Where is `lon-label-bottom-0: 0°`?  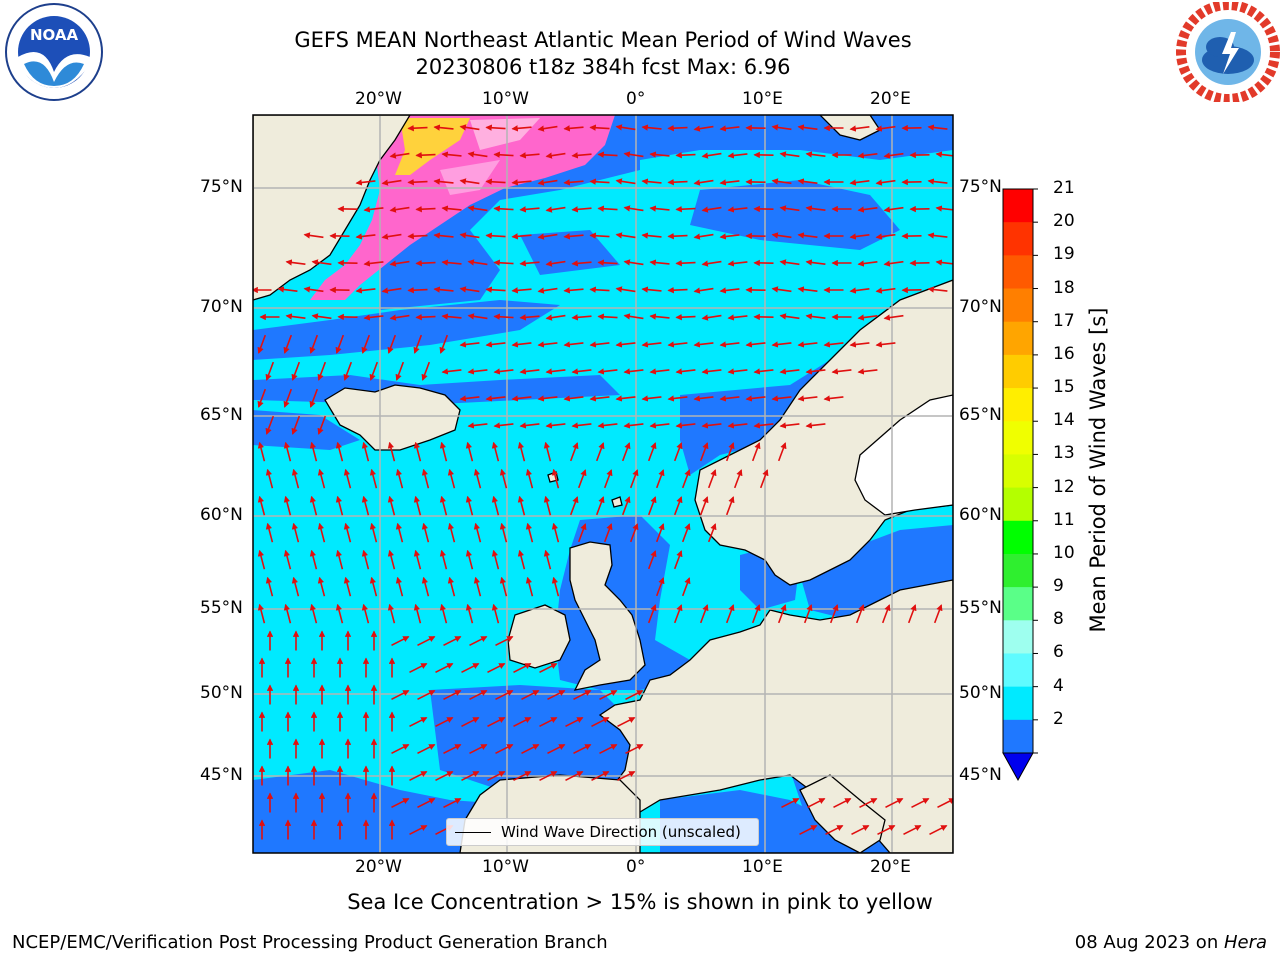
lon-label-bottom-0: 0° is located at coordinates (636, 867).